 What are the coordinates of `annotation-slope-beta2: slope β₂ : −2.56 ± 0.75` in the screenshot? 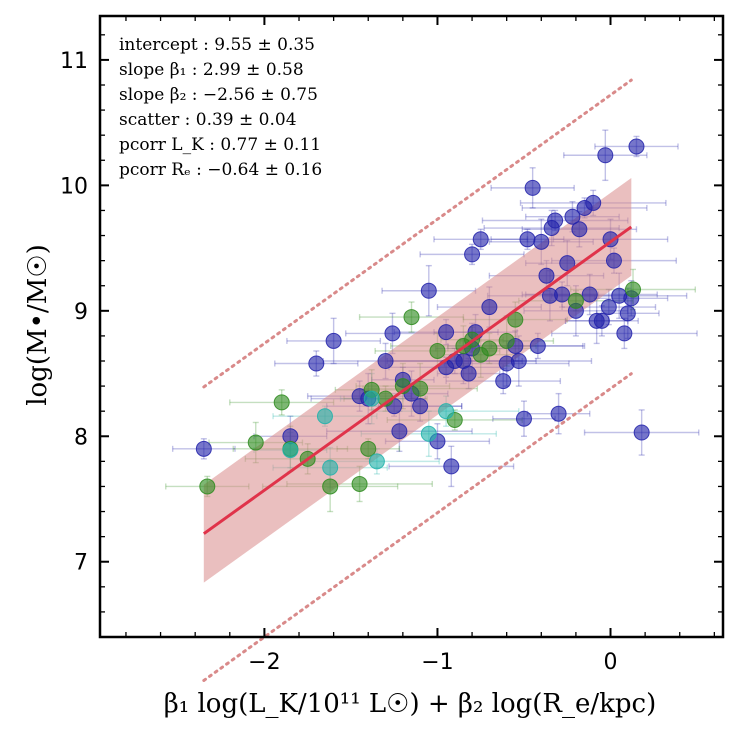 It's located at (218, 95).